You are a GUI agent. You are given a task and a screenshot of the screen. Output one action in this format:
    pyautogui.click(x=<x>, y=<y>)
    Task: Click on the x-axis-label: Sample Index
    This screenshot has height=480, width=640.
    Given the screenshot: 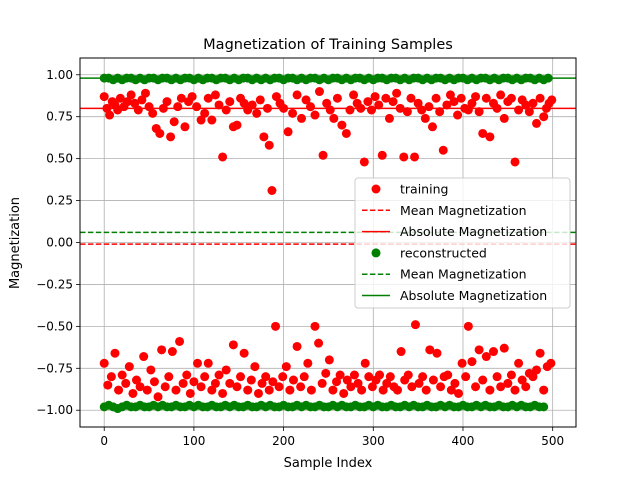 What is the action you would take?
    pyautogui.click(x=328, y=463)
    